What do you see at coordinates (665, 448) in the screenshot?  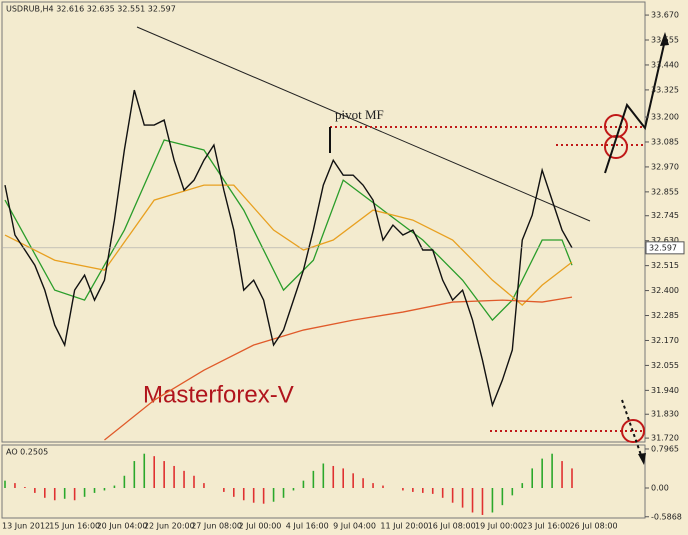 I see `y-tick-label: 0.7965` at bounding box center [665, 448].